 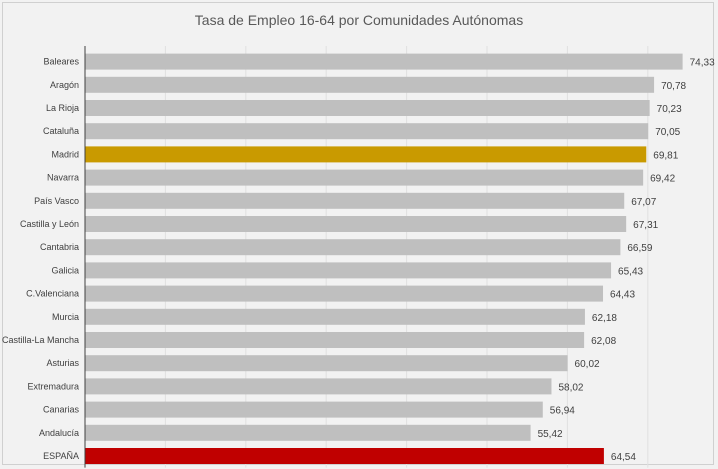 I want to click on value-label: 56,94, so click(x=562, y=411).